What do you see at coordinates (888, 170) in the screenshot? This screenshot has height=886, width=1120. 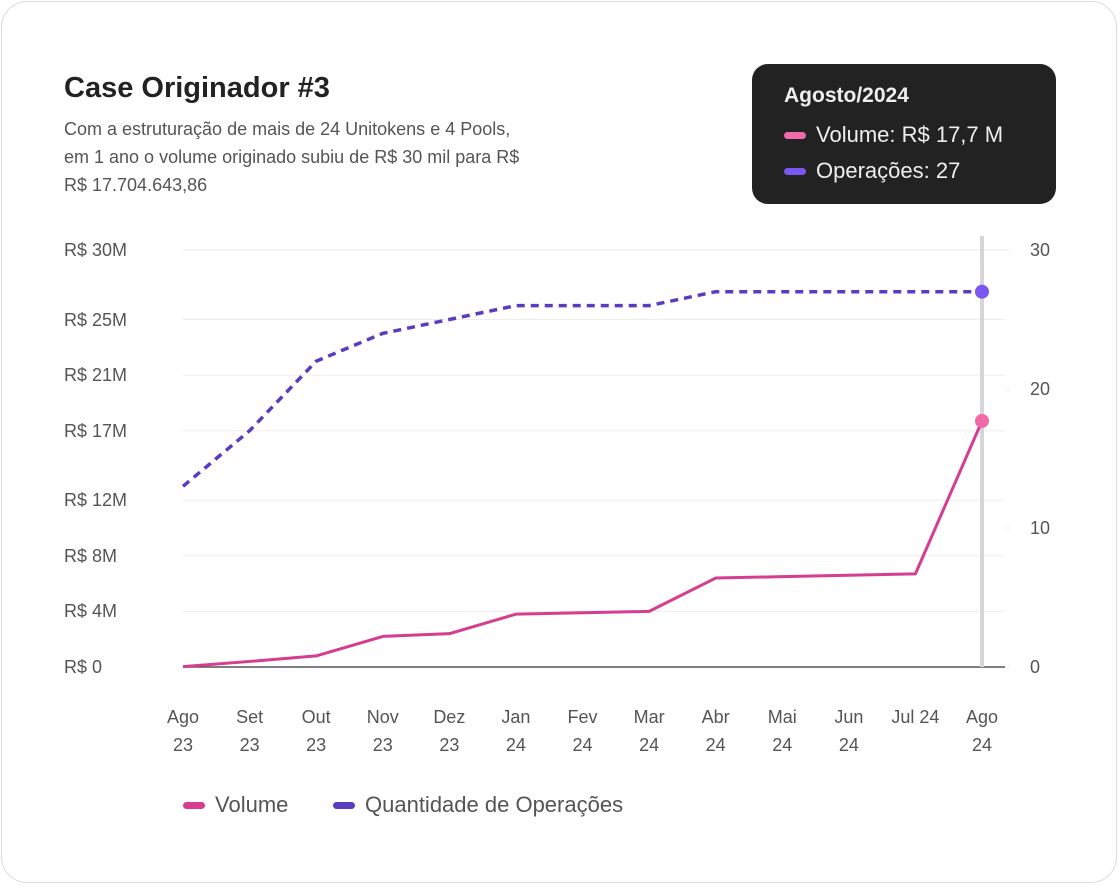 I see `tooltip-item: Operações: 27` at bounding box center [888, 170].